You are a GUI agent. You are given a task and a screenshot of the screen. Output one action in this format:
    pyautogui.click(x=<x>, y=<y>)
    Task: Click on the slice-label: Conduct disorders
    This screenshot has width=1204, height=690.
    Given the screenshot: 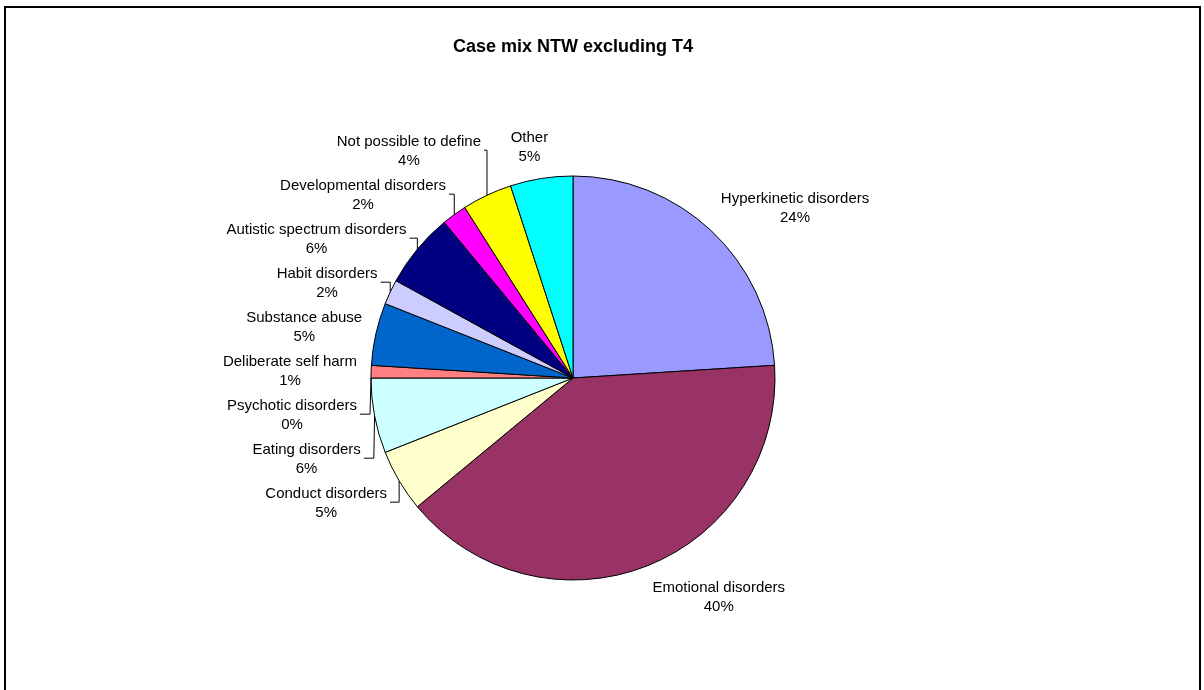 What is the action you would take?
    pyautogui.click(x=326, y=493)
    